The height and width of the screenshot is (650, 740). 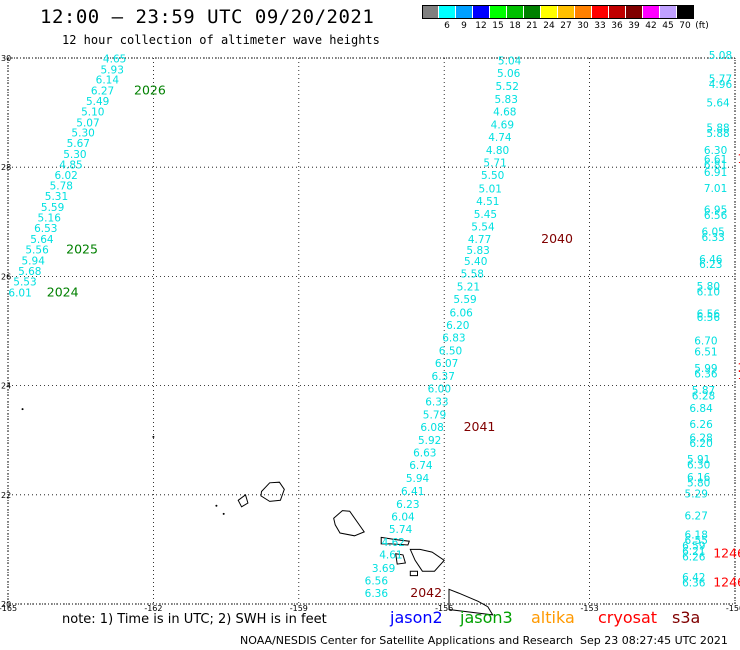 What do you see at coordinates (701, 409) in the screenshot?
I see `wave-height-value: 6.84` at bounding box center [701, 409].